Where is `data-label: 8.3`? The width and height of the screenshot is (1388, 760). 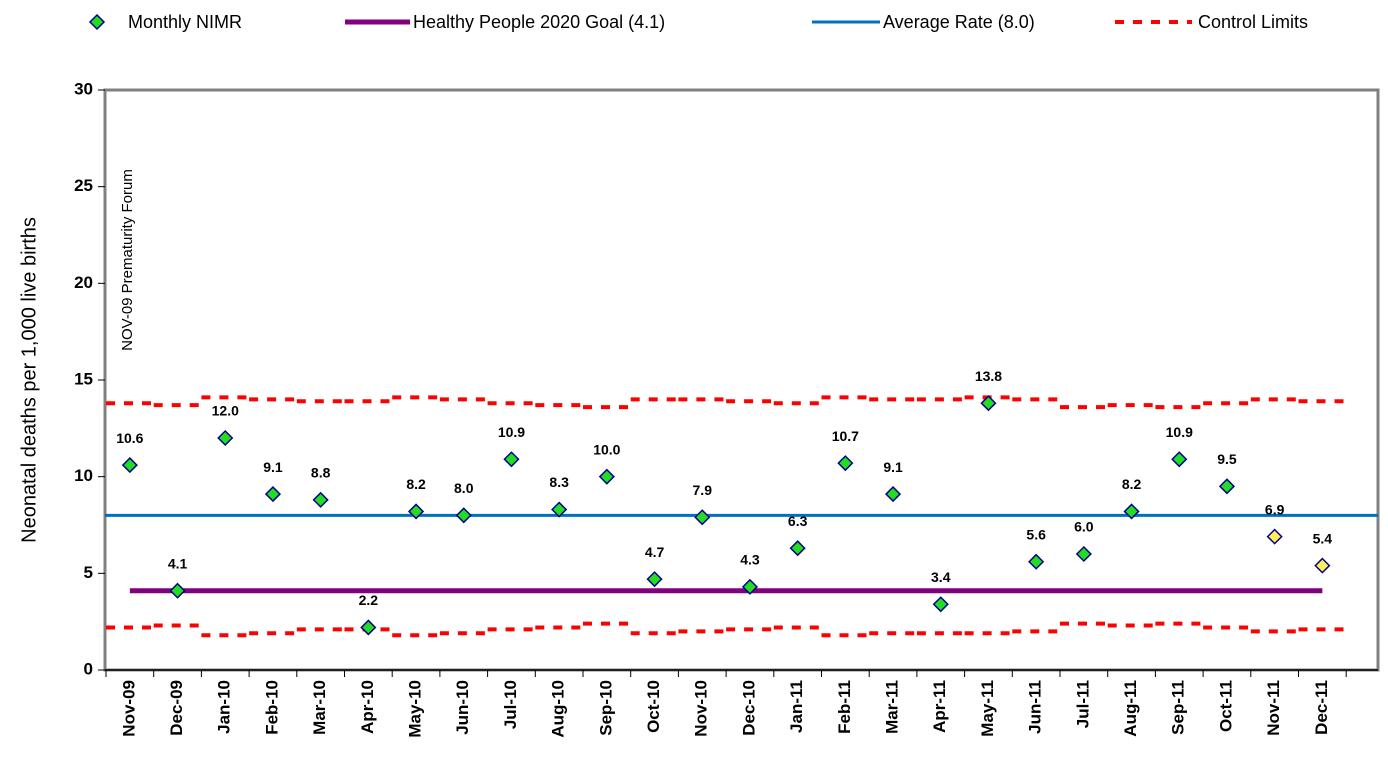
data-label: 8.3 is located at coordinates (559, 482).